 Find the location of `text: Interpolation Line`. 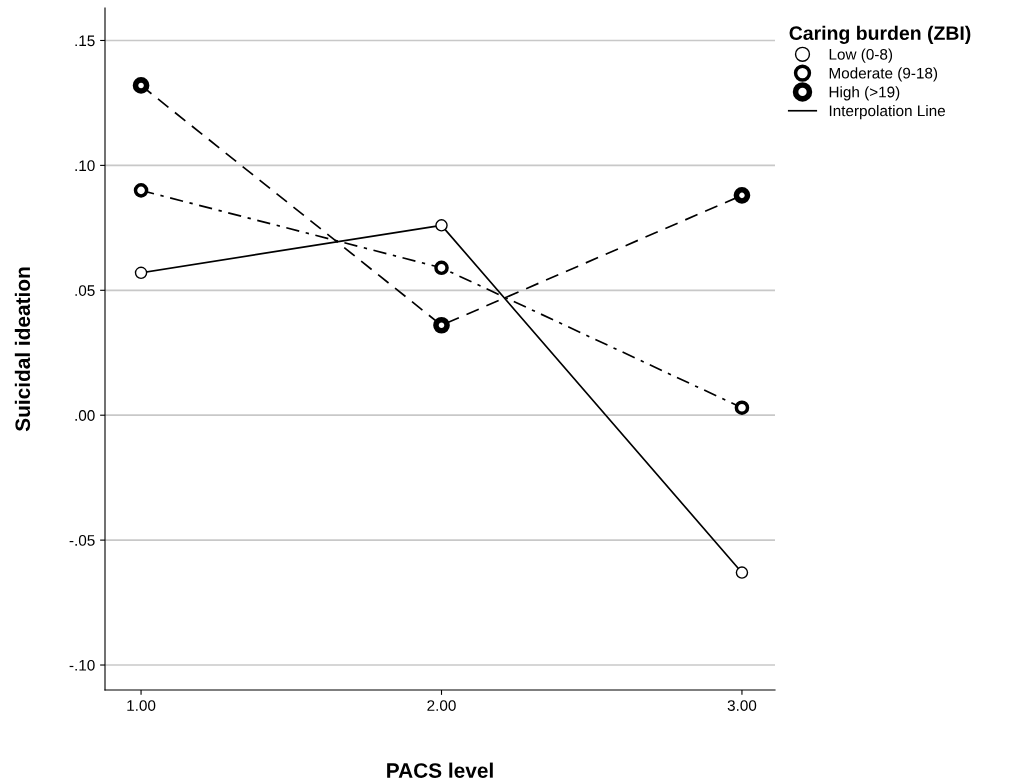

text: Interpolation Line is located at coordinates (887, 112).